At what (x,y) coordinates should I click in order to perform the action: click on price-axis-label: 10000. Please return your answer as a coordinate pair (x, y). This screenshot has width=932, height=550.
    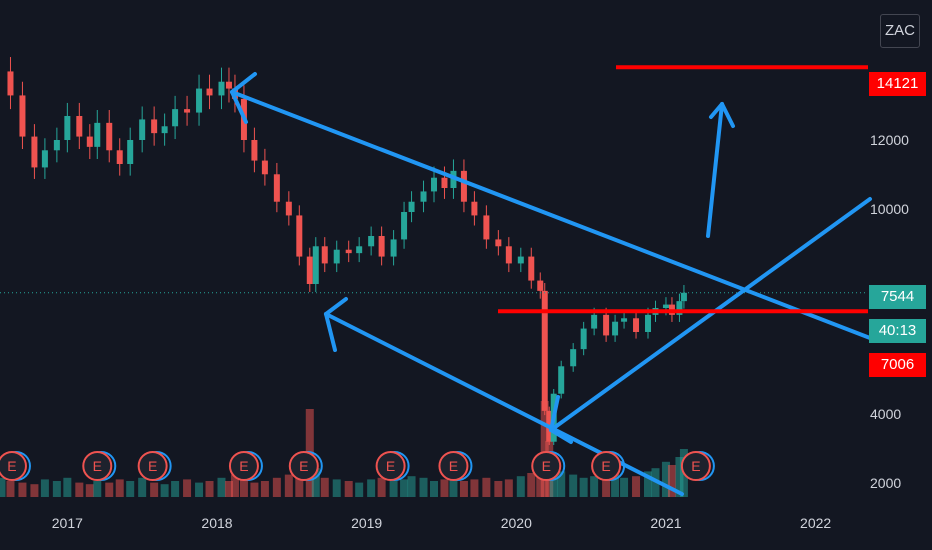
    Looking at the image, I should click on (889, 208).